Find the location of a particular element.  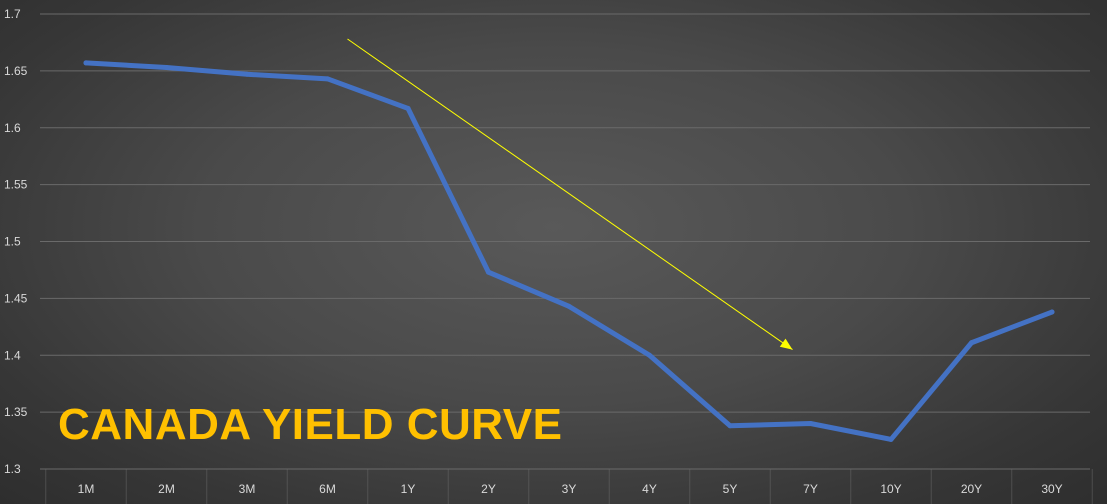

x-tick-label: 2Y is located at coordinates (488, 489).